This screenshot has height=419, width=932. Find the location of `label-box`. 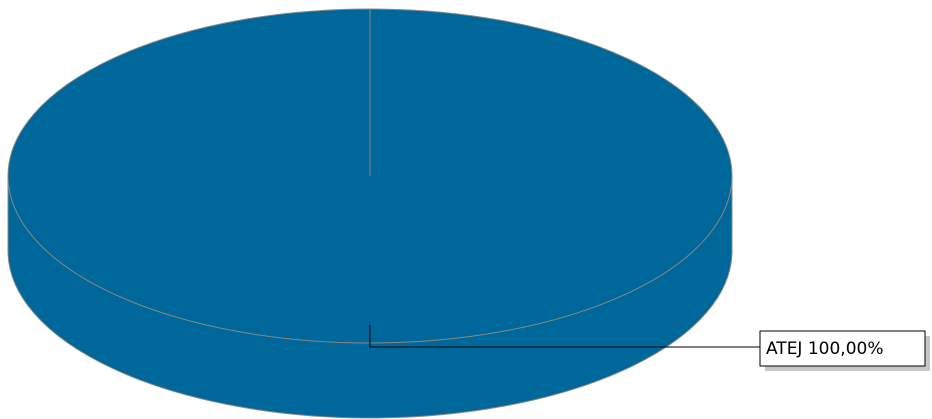

label-box is located at coordinates (842, 348).